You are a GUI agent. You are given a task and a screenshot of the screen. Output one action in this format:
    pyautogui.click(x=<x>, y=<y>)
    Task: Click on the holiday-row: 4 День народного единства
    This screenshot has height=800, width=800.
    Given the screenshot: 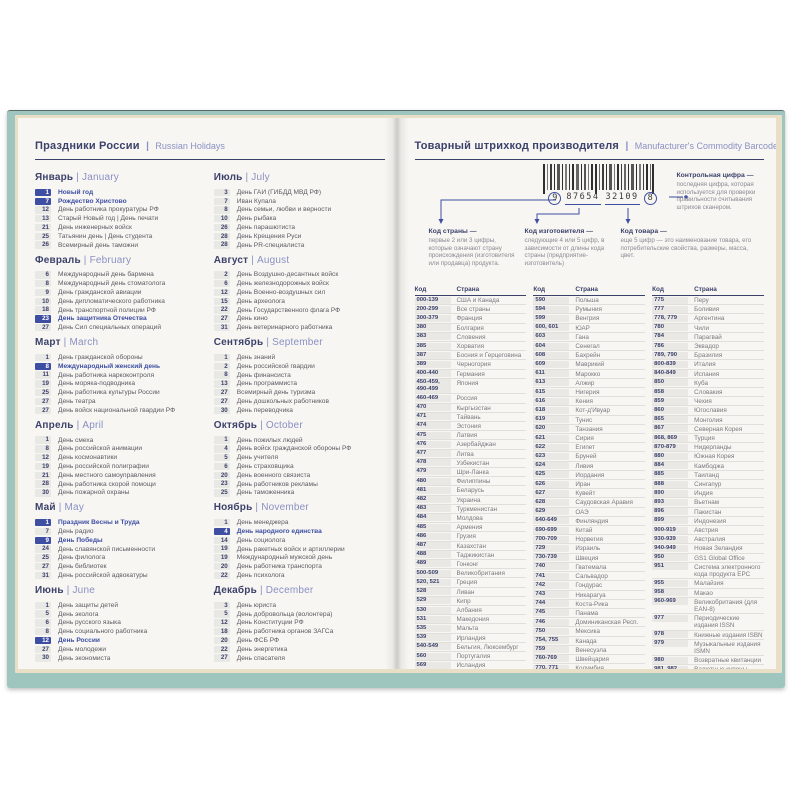 What is the action you would take?
    pyautogui.click(x=299, y=531)
    